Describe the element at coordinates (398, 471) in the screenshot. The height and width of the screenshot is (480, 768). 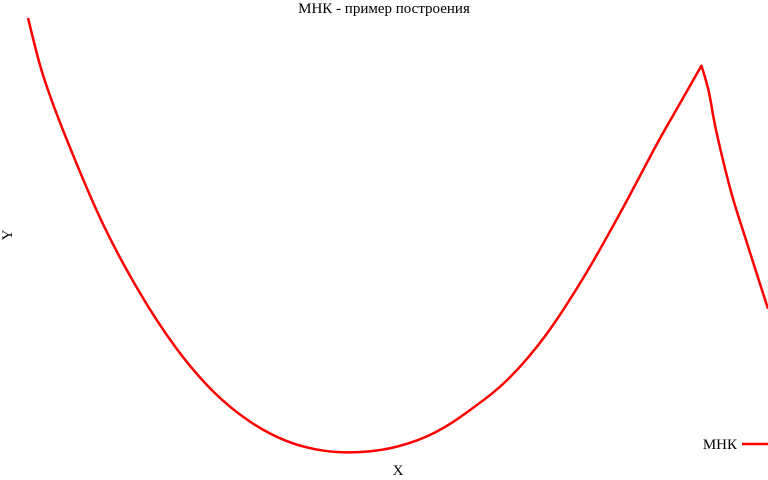
I see `x-axis-label: X` at that location.